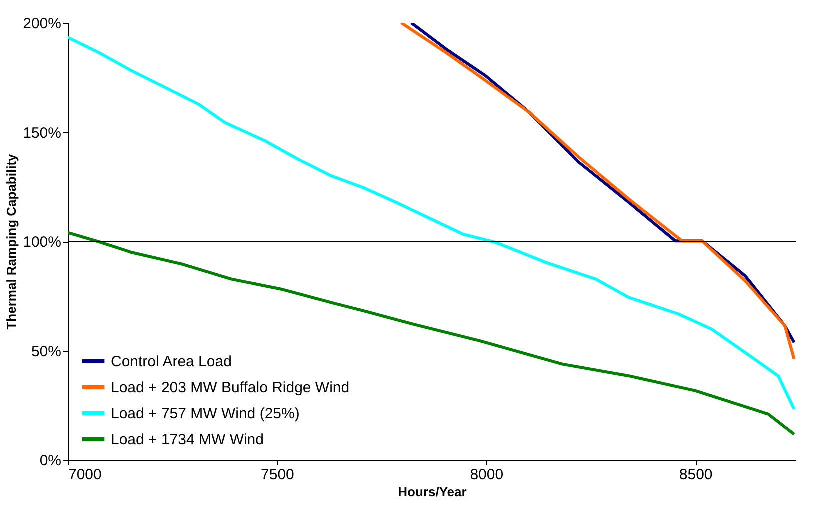 The image size is (833, 523). I want to click on x-tick-label: 8000, so click(487, 475).